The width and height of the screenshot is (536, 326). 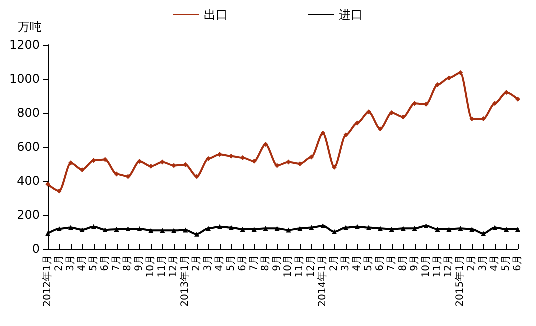 What do you see at coordinates (351, 15) in the screenshot?
I see `legend-label: 进口` at bounding box center [351, 15].